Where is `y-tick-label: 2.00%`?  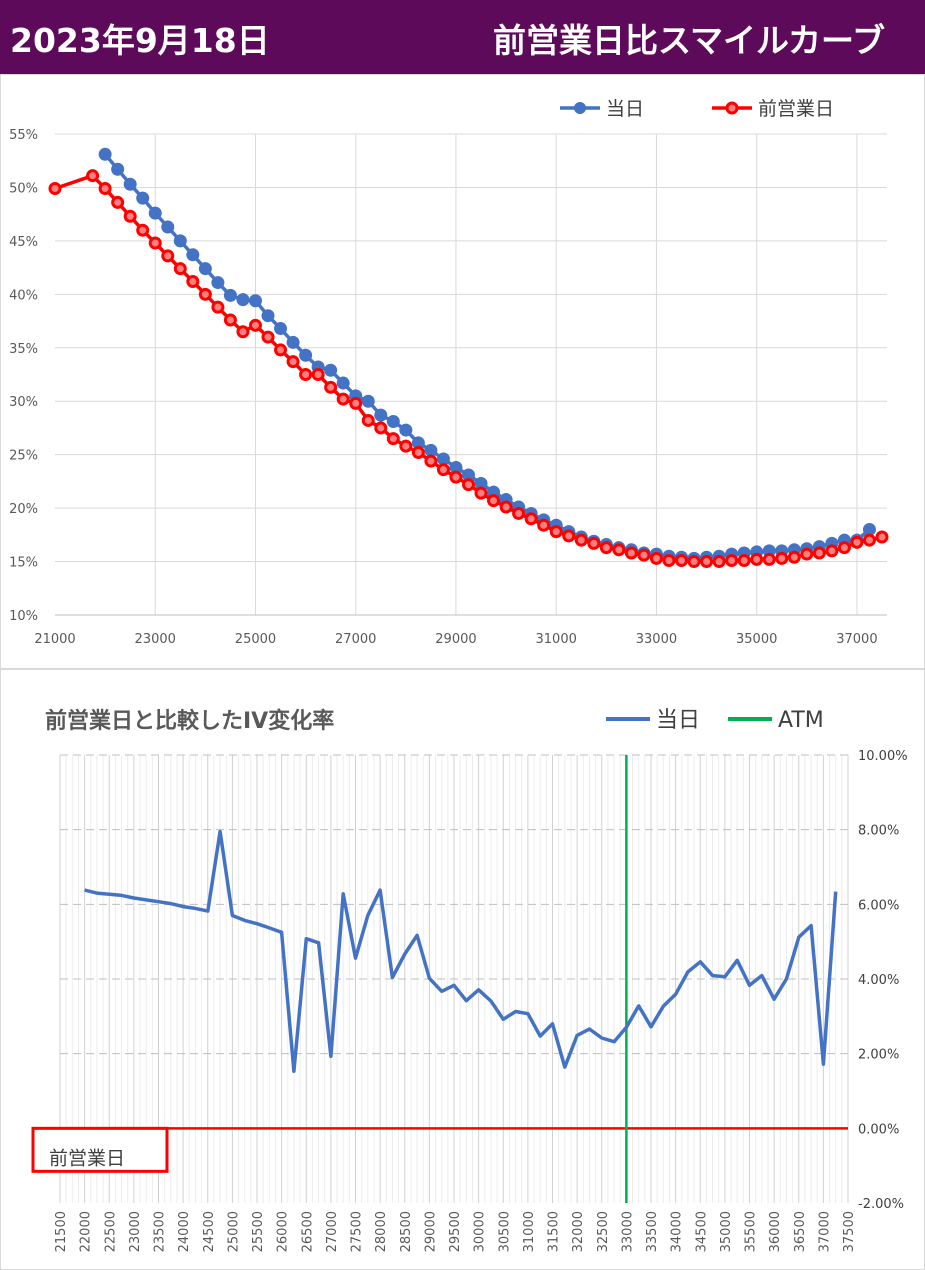
y-tick-label: 2.00% is located at coordinates (878, 1055).